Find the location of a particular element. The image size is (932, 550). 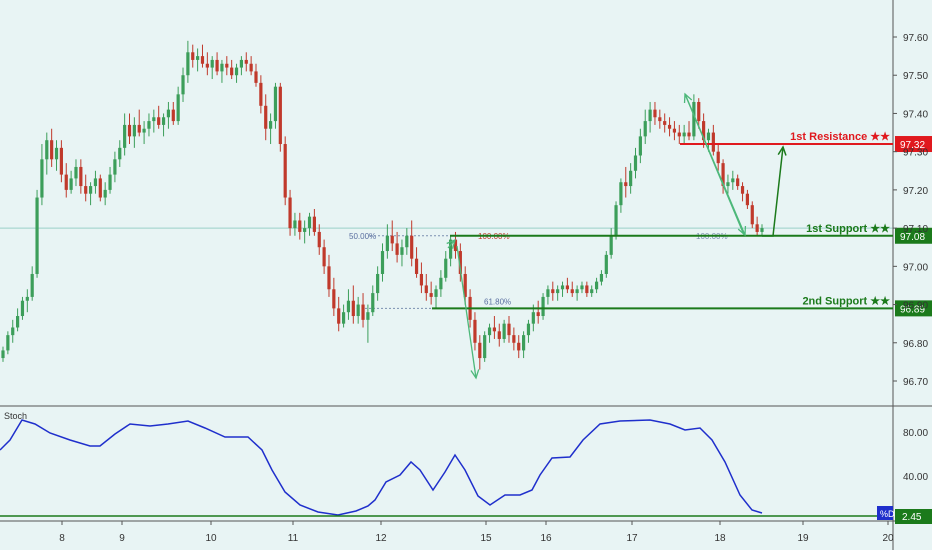

price-tick-label: 97.60 is located at coordinates (915, 38).